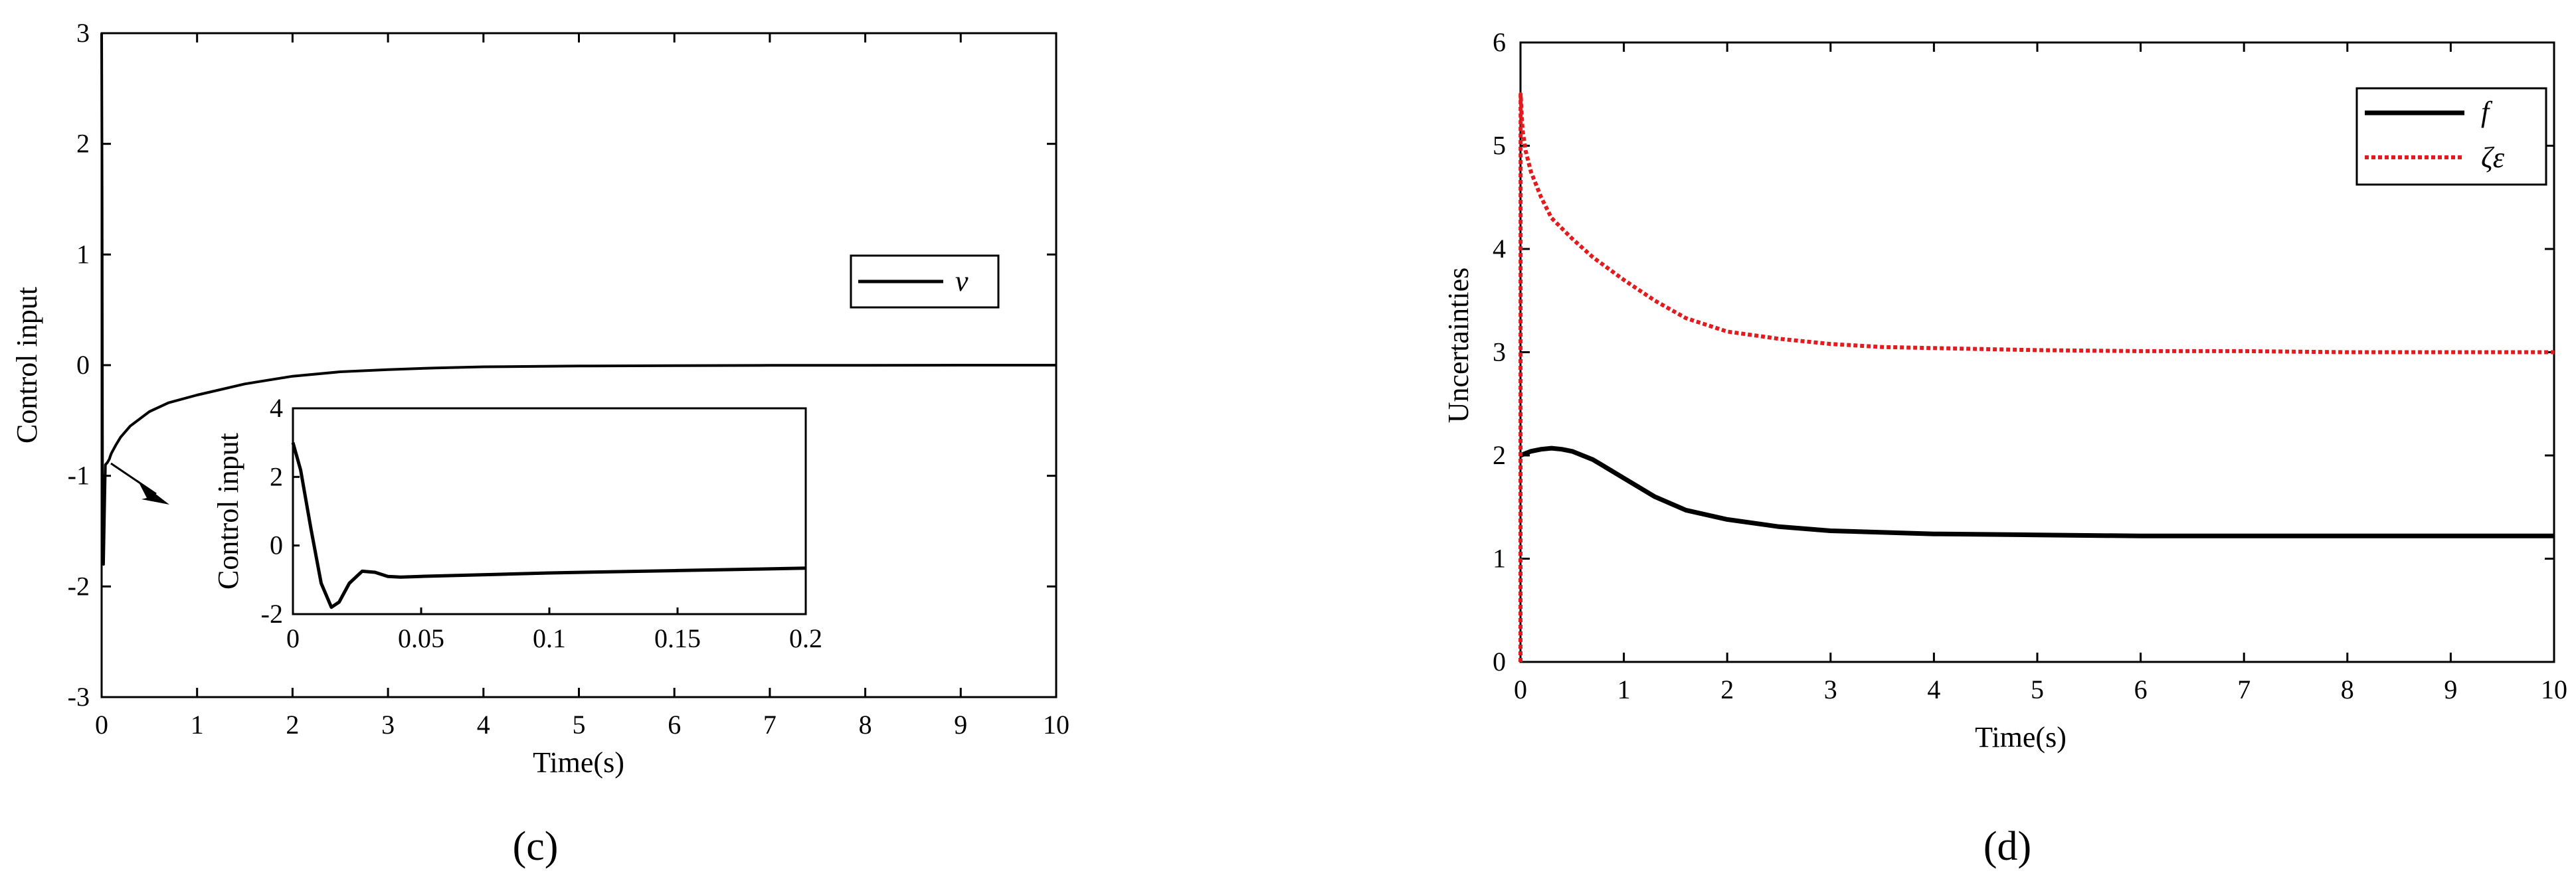  I want to click on x-tick-label: 0.05, so click(421, 638).